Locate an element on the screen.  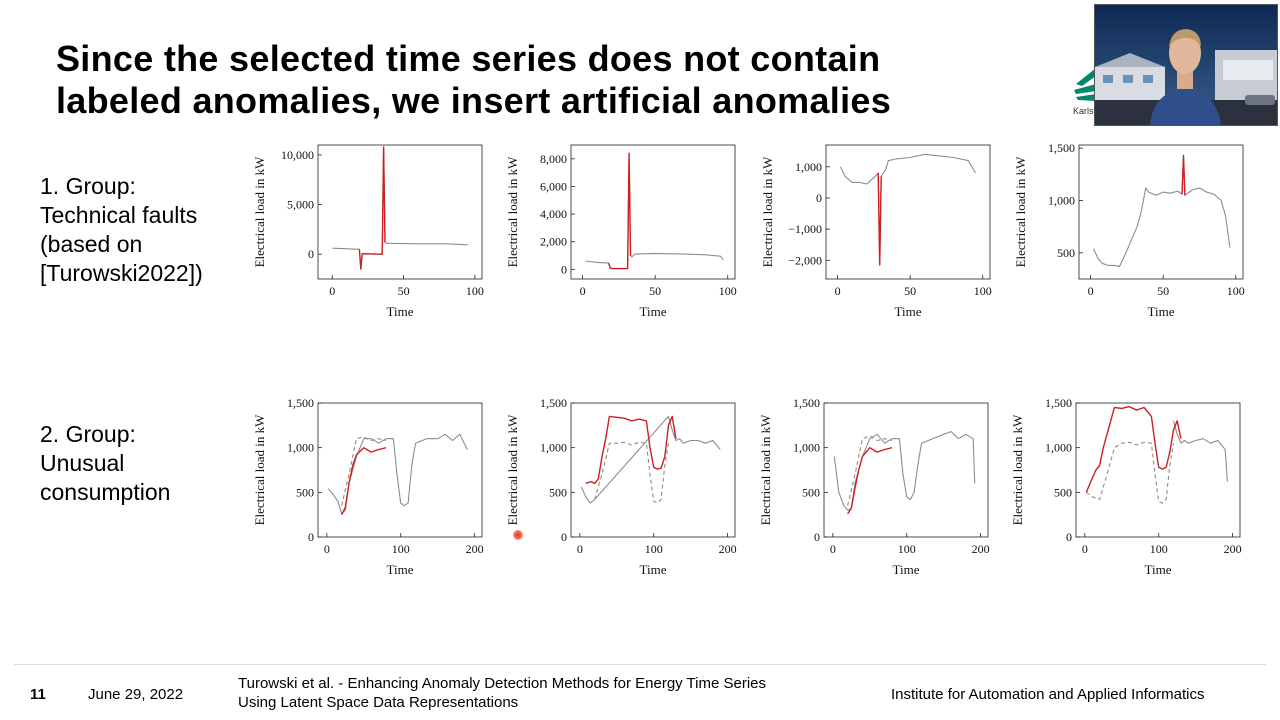
footer-divider is located at coordinates (640, 664).